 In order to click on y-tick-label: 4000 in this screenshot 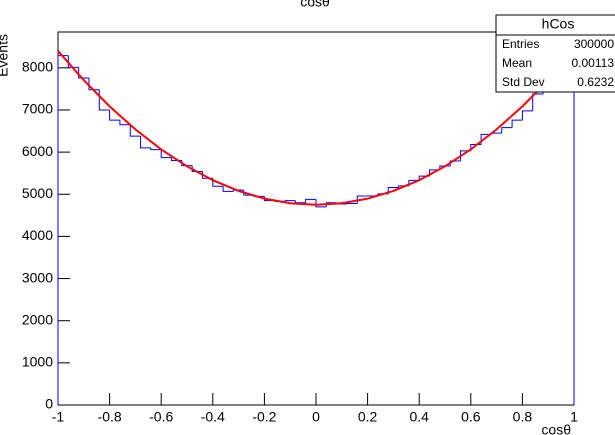, I will do `click(37, 235)`.